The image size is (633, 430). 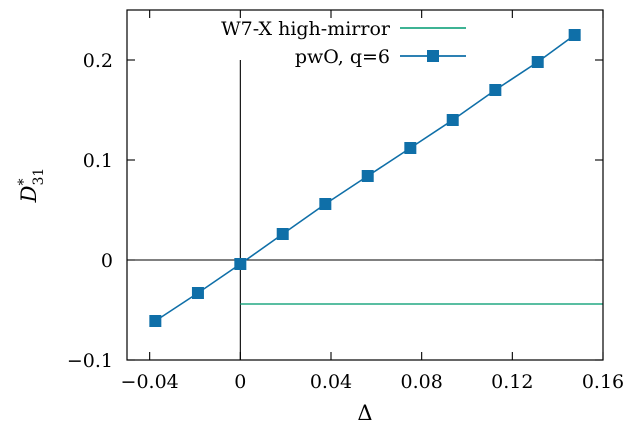 What do you see at coordinates (150, 382) in the screenshot?
I see `x-tick-label: −0.04` at bounding box center [150, 382].